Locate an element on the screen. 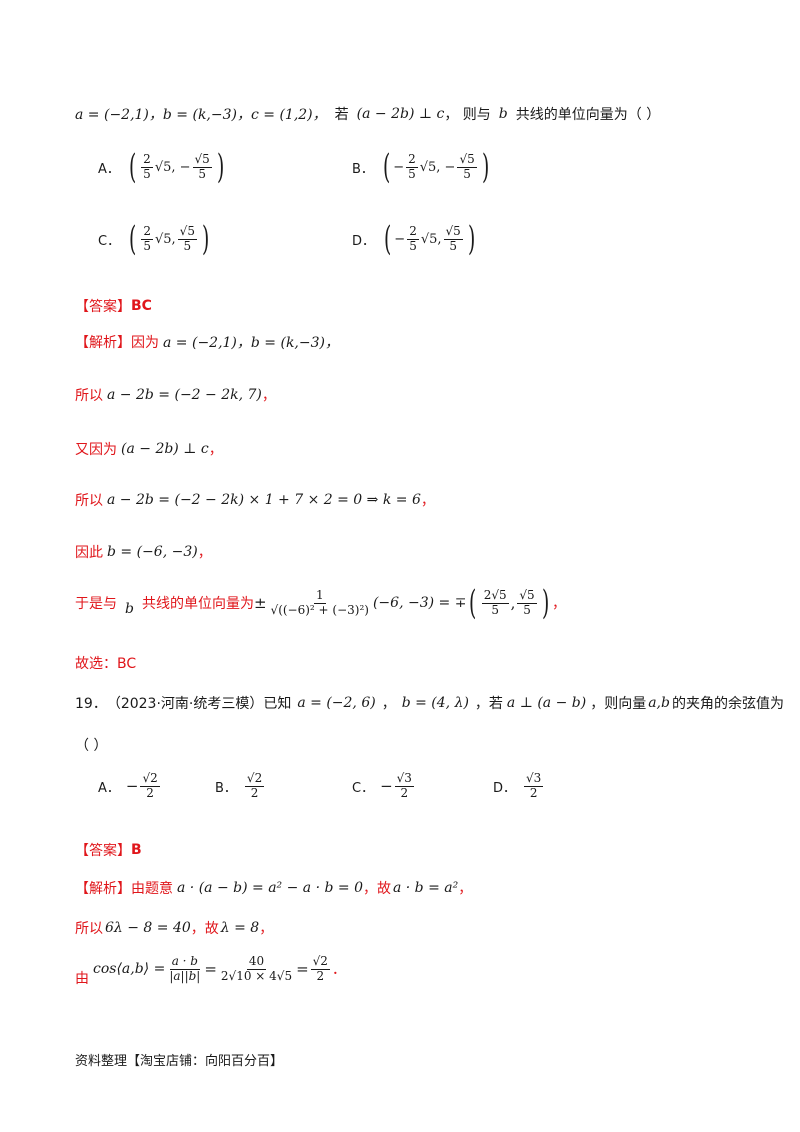 This screenshot has width=800, height=1132. step-math: 6λ − 8 = 40 is located at coordinates (148, 928).